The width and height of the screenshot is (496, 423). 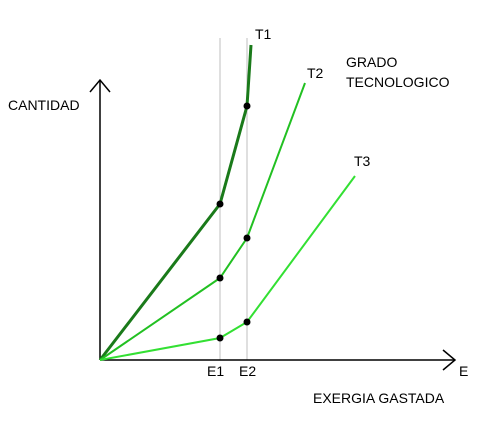 I want to click on y-axis-arrowhead, so click(x=100, y=85).